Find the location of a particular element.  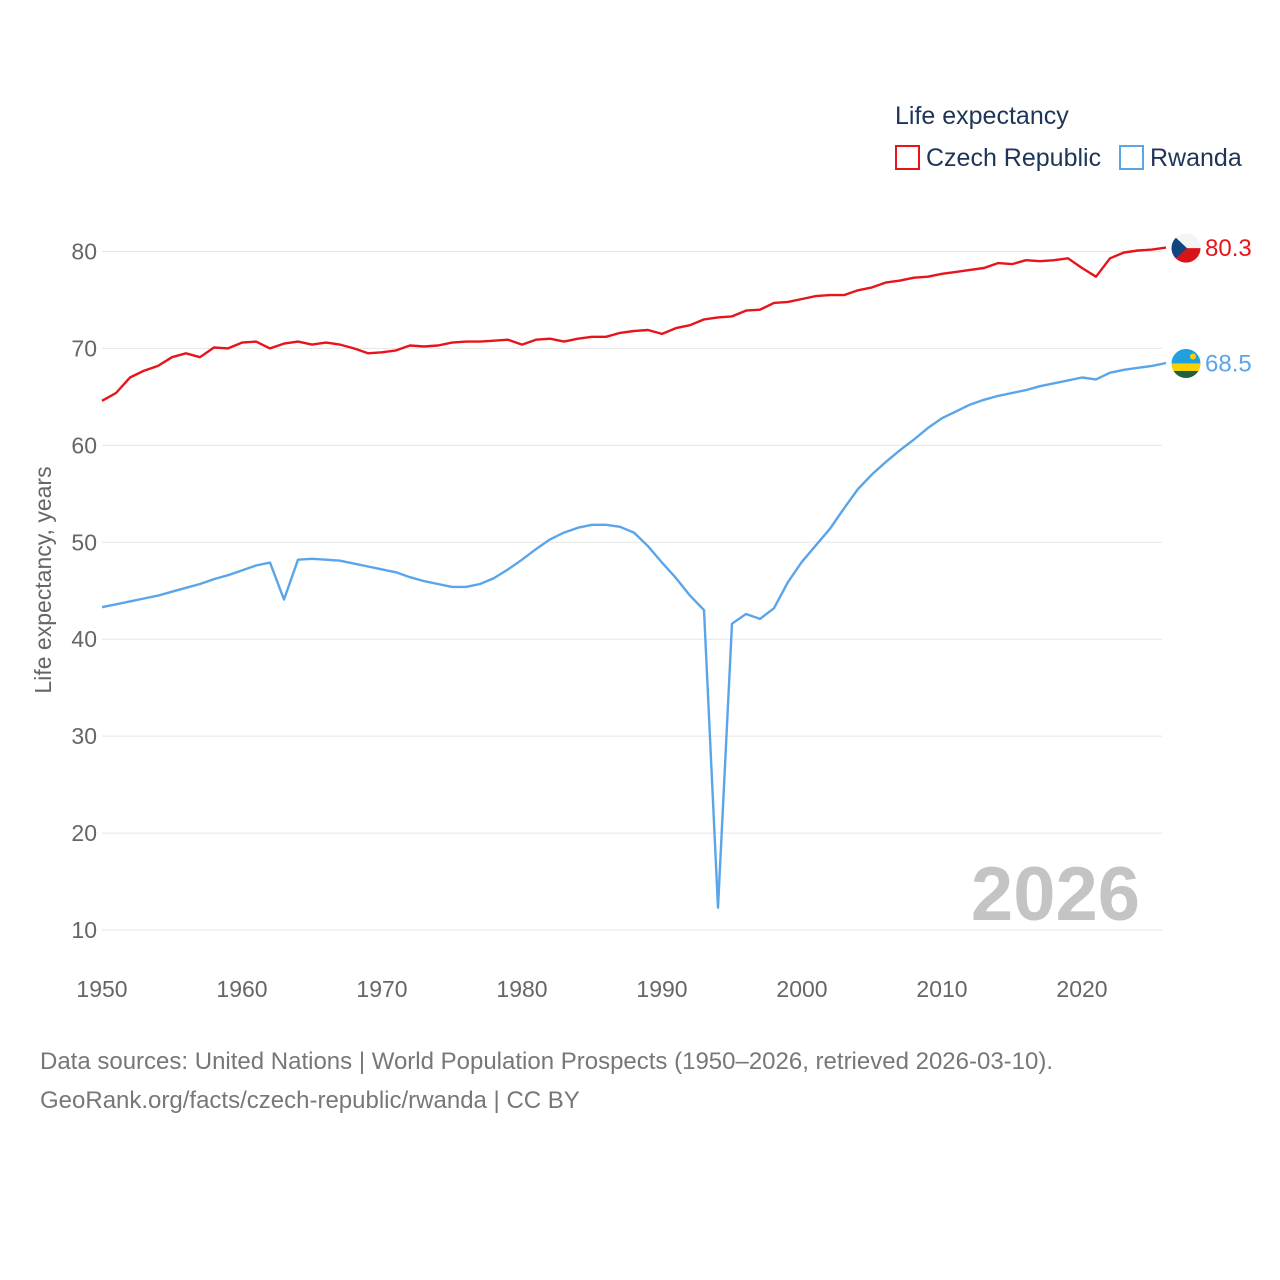

legend-swatch-czech-republic is located at coordinates (907, 157).